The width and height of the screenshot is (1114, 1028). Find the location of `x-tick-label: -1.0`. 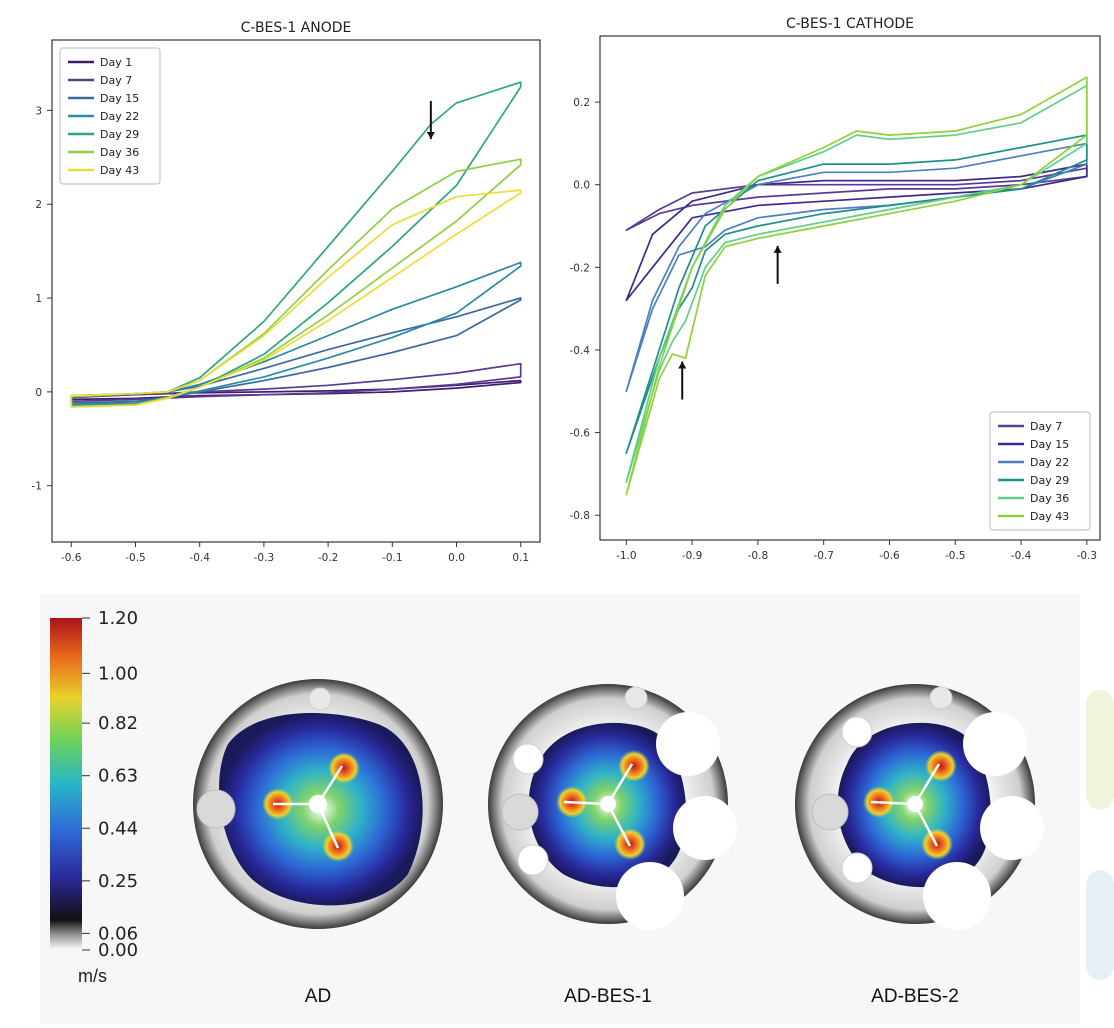

x-tick-label: -1.0 is located at coordinates (626, 556).